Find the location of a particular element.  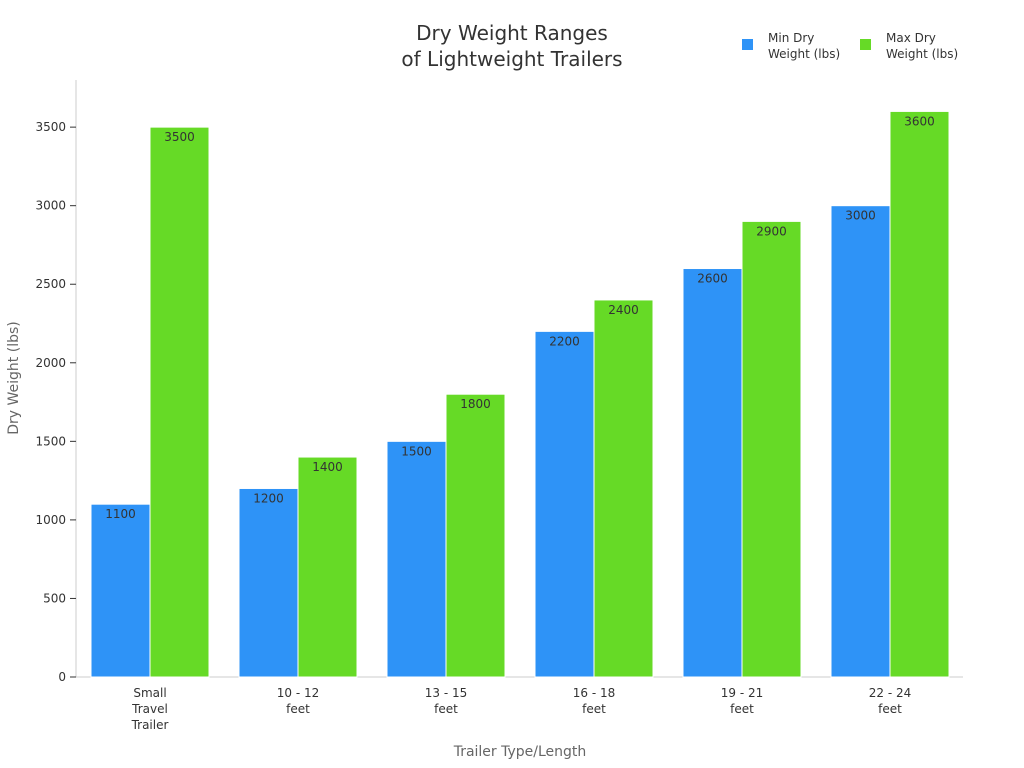

data-label-max: 1400 is located at coordinates (327, 467).